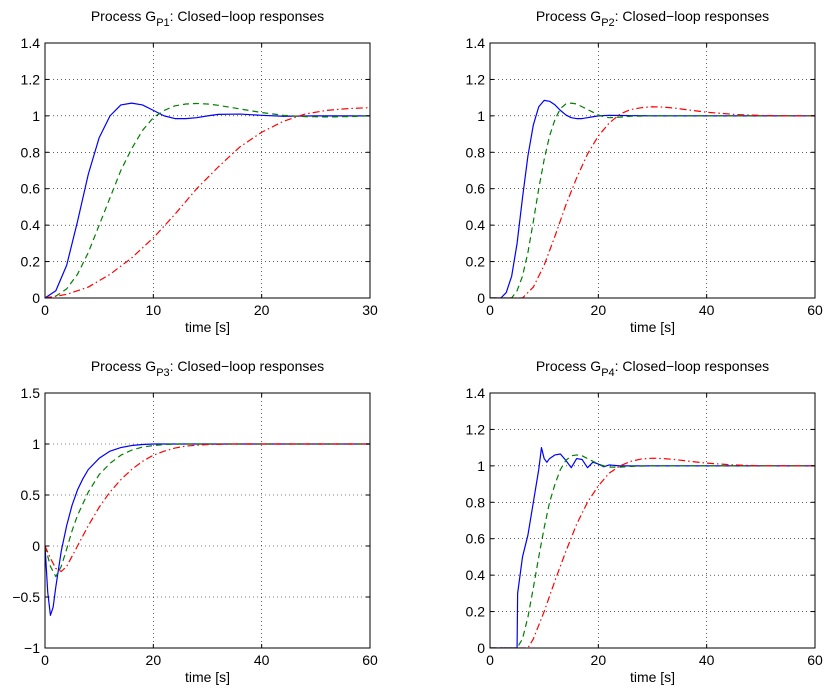 The image size is (824, 696). I want to click on x-tick-label: 10, so click(154, 310).